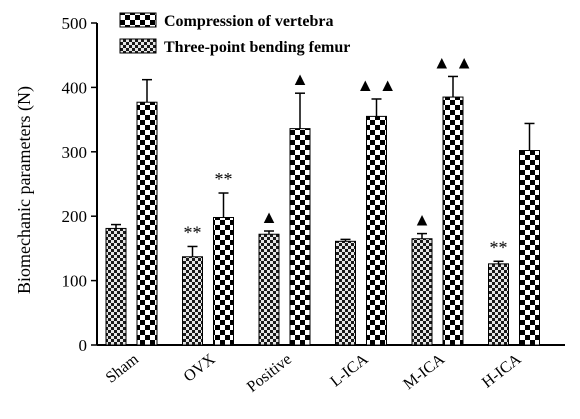  Describe the element at coordinates (75, 216) in the screenshot. I see `y-tick-label: 200` at that location.